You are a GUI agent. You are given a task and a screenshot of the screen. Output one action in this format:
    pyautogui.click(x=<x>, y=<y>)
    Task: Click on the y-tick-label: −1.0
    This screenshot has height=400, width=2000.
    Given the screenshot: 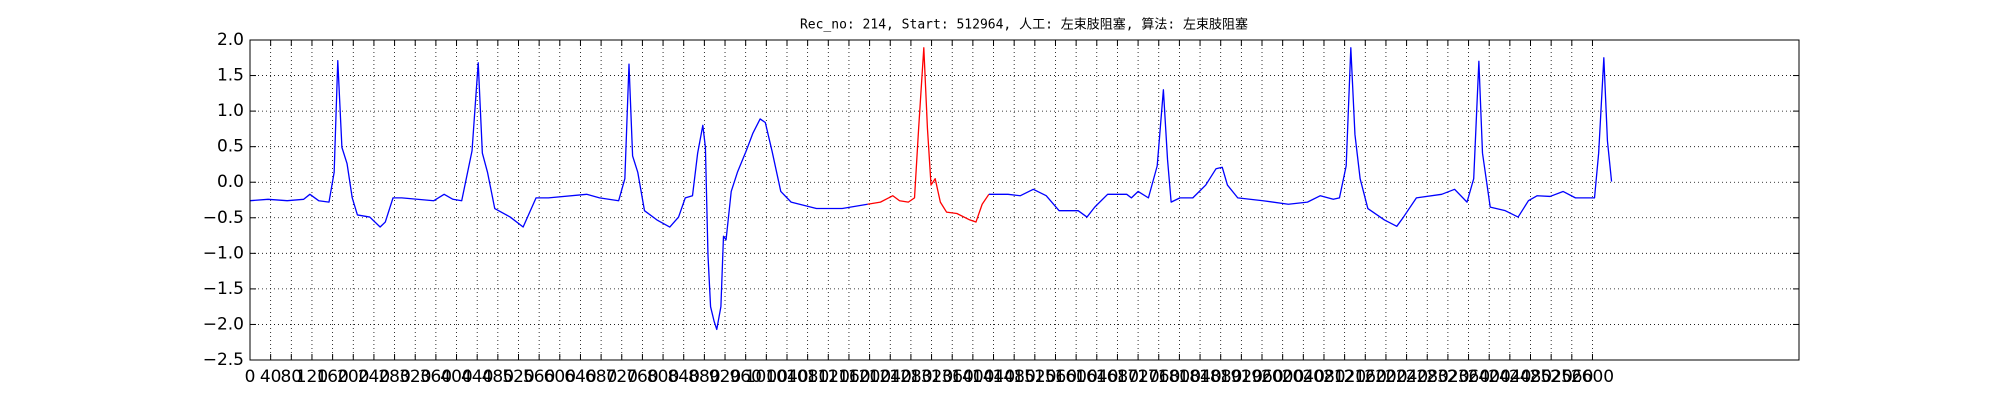 What is the action you would take?
    pyautogui.click(x=223, y=253)
    